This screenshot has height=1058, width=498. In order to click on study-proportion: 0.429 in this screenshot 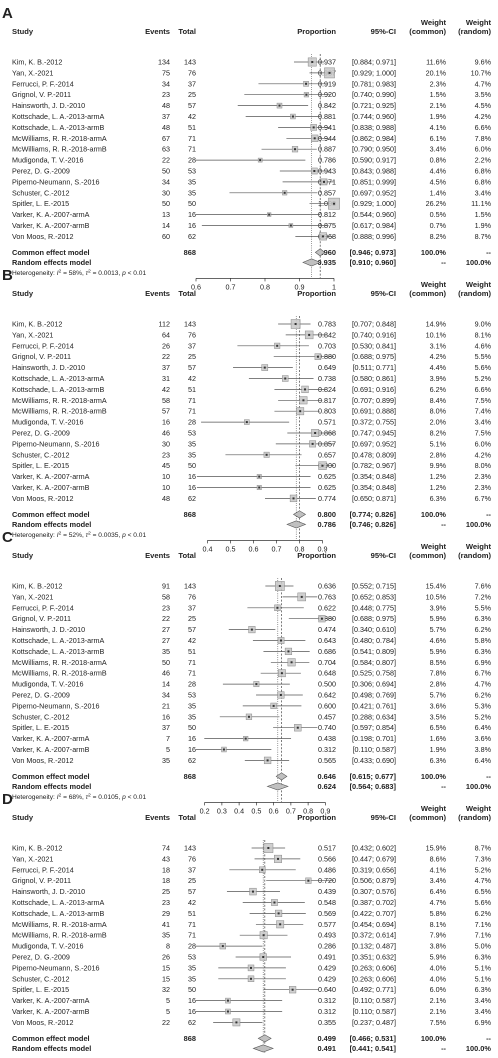, I will do `click(327, 967)`.